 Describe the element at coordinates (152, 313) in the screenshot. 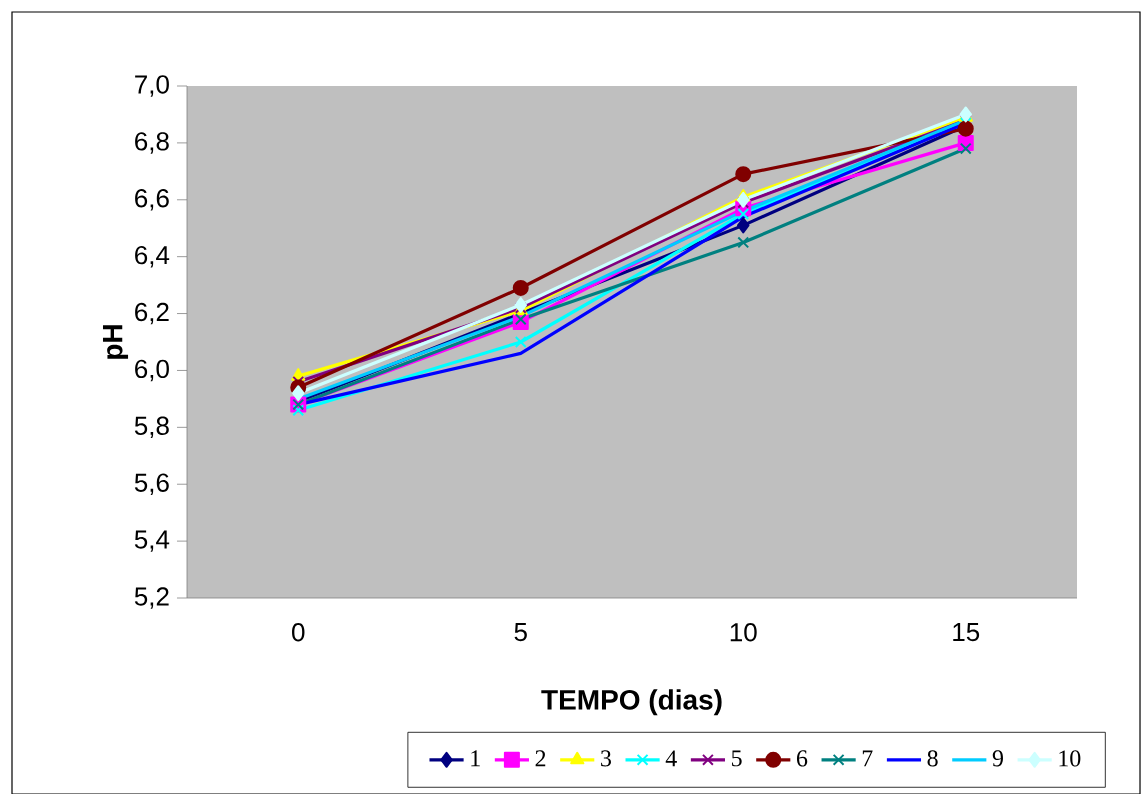

I see `y-tick-label: 6,2` at that location.